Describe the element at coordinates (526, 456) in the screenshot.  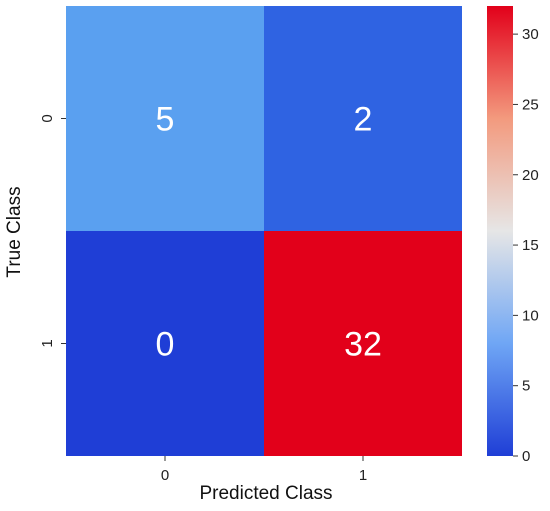
I see `colorbar-tick-label-0: 0` at that location.